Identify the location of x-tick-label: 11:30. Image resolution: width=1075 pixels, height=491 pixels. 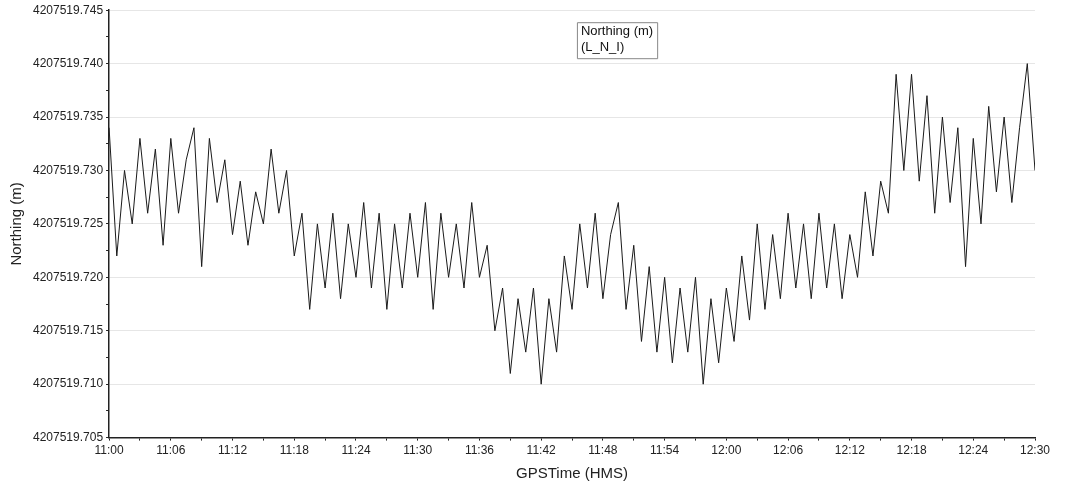
(418, 450).